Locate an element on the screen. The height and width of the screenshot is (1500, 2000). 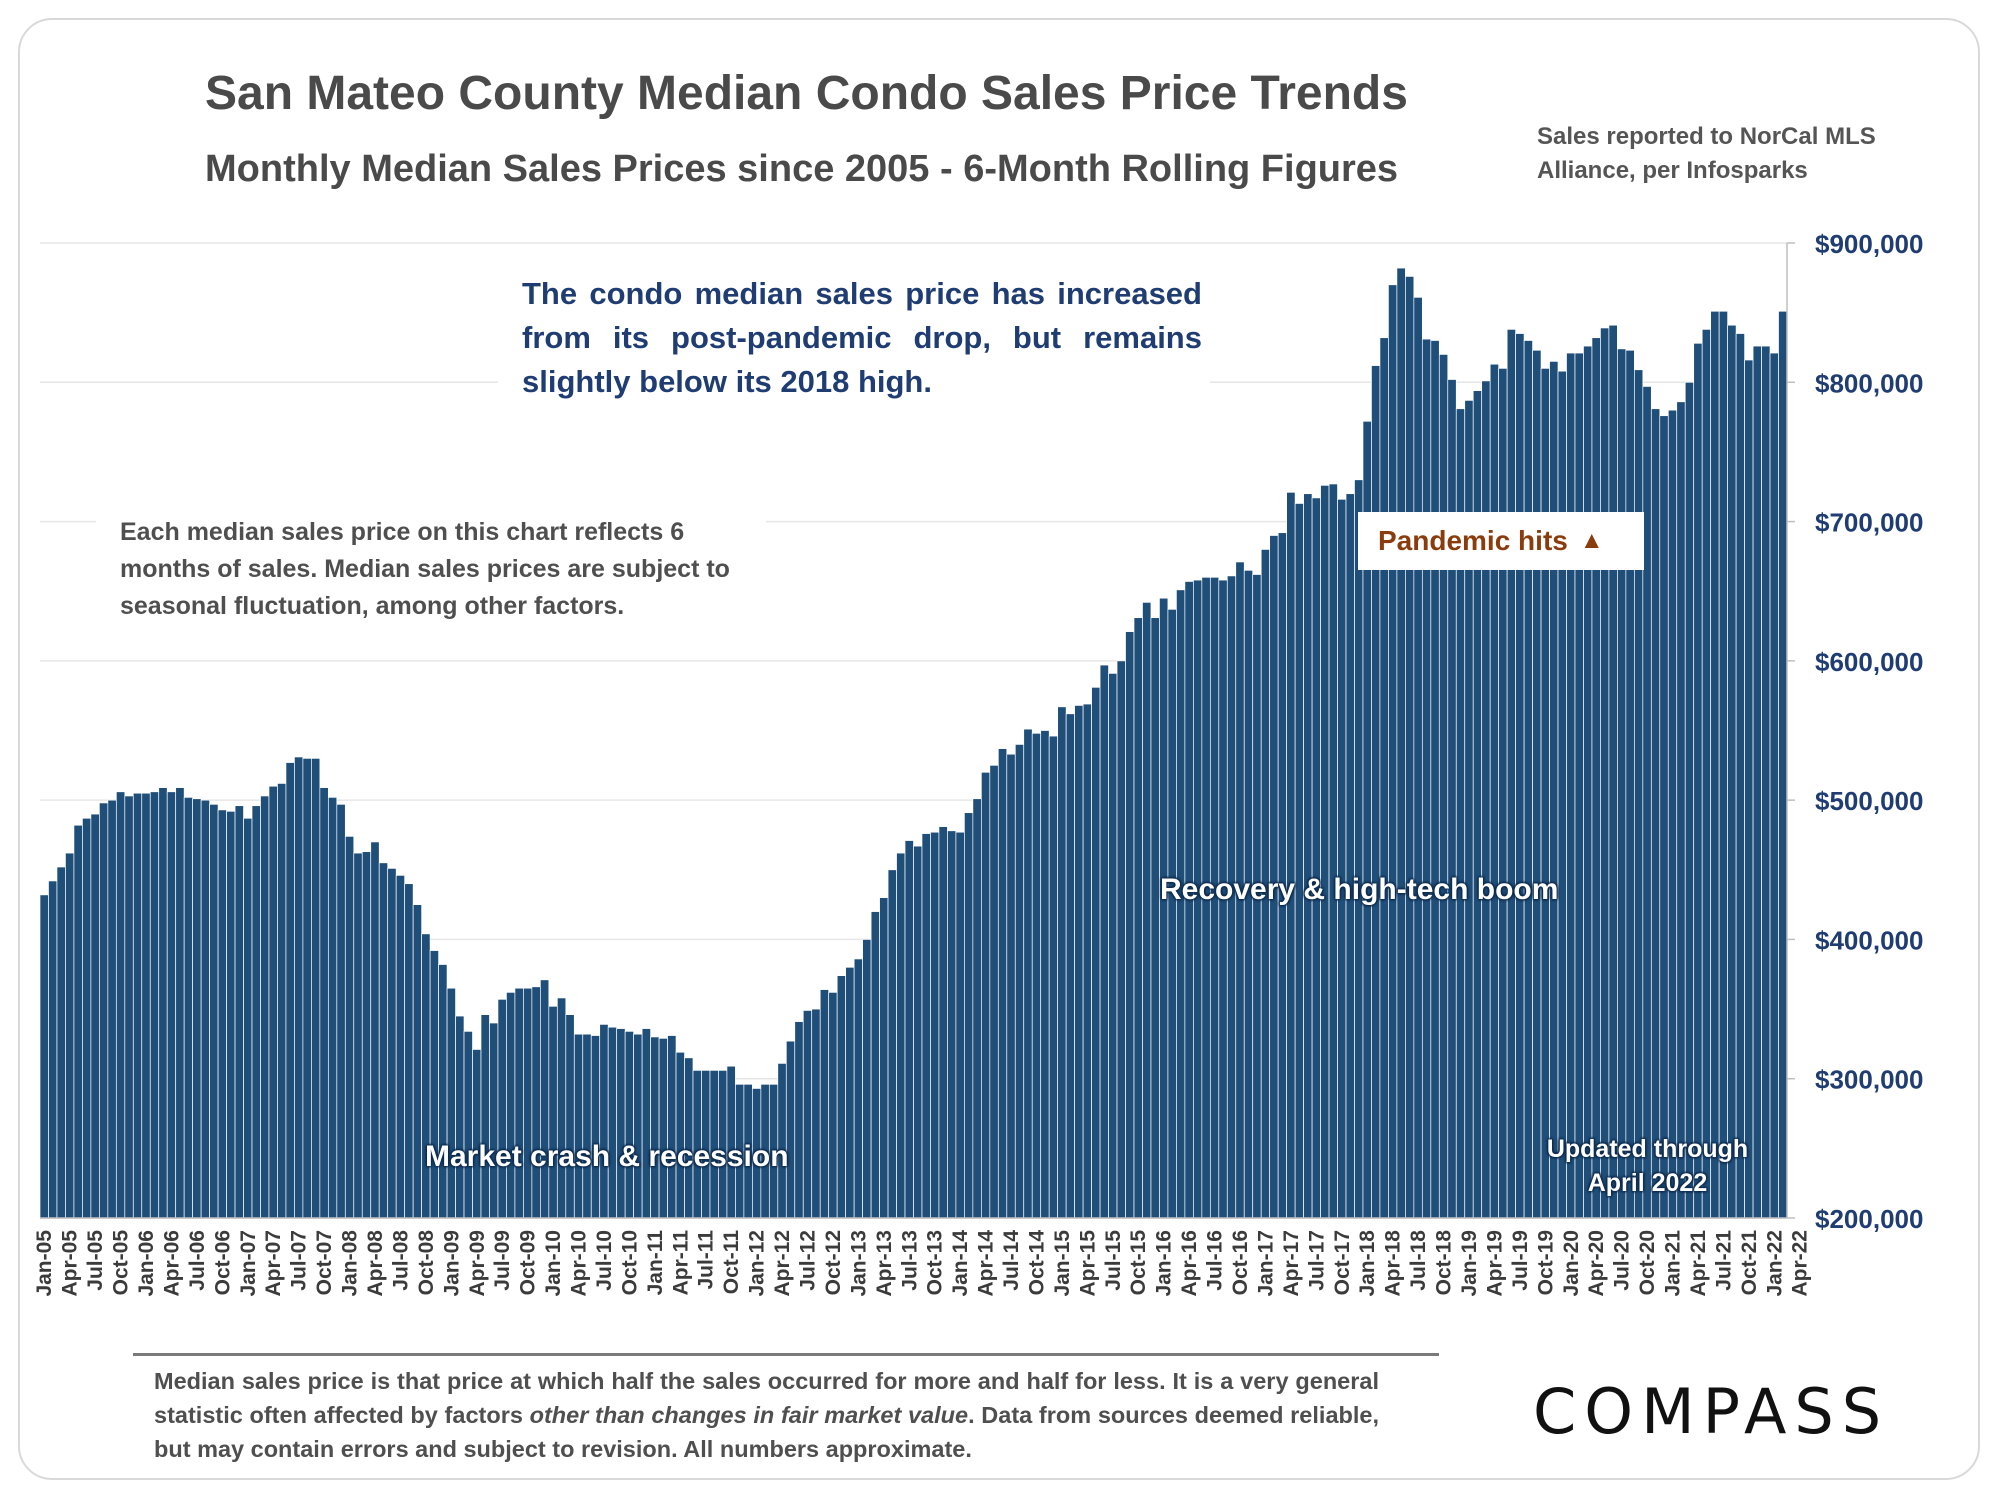
x-tick-label: Oct-17 is located at coordinates (1342, 1262).